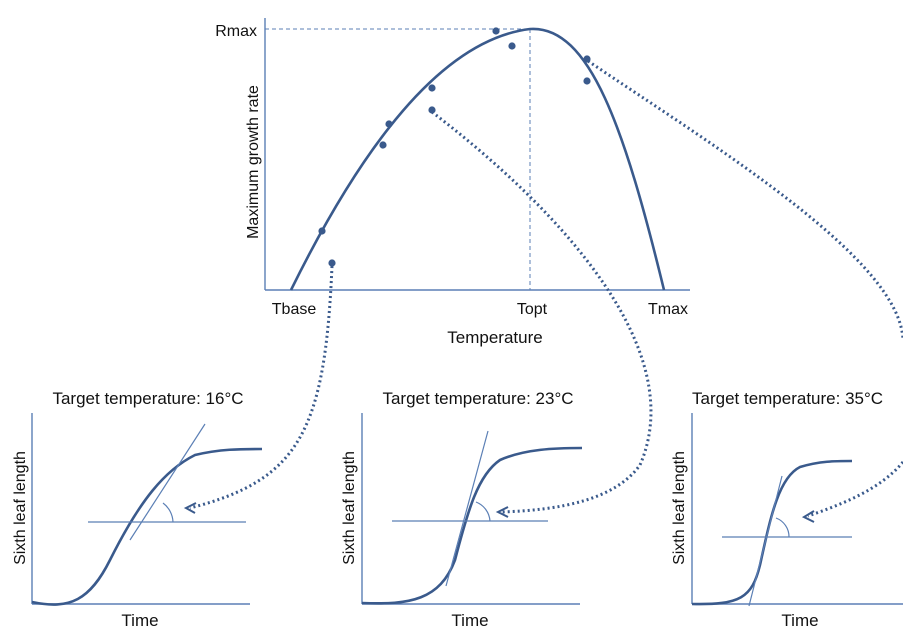 Image resolution: width=903 pixels, height=632 pixels. What do you see at coordinates (253, 162) in the screenshot?
I see `main-y-axis-label: Maximum growth rate` at bounding box center [253, 162].